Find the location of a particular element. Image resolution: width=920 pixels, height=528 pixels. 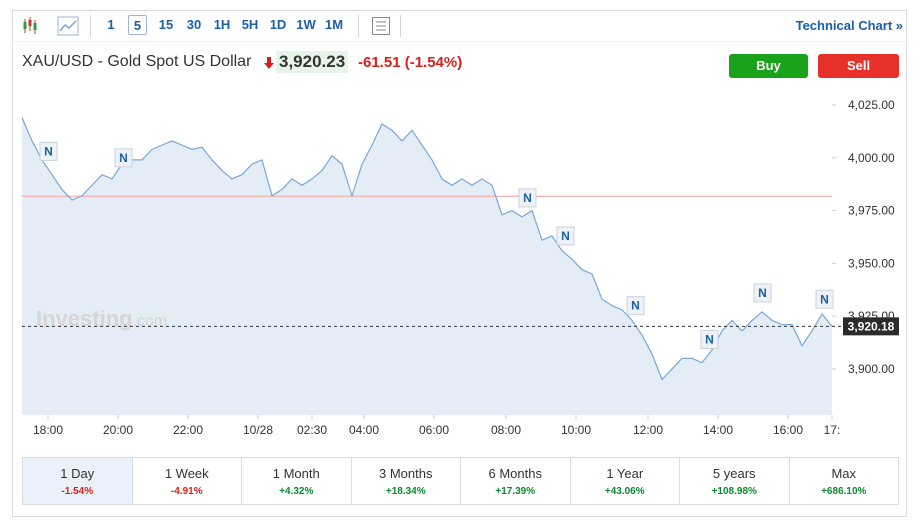

period-change: +43.06% is located at coordinates (624, 491).